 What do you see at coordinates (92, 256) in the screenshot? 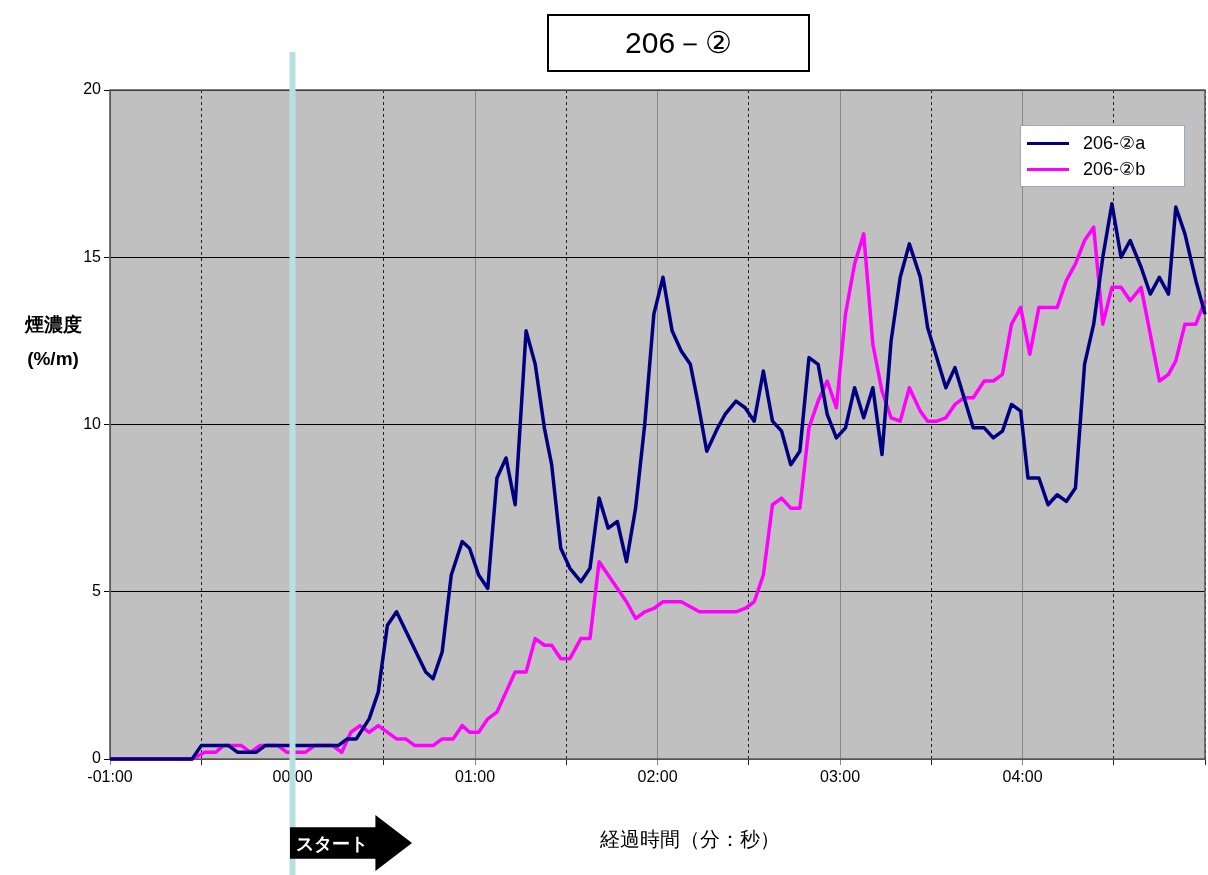
I see `y-tick-label: 15` at bounding box center [92, 256].